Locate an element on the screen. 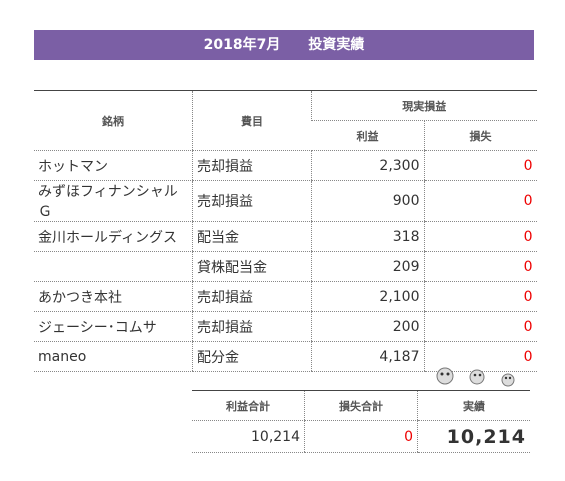 Image resolution: width=565 pixels, height=481 pixels. item: 配分金 is located at coordinates (252, 356).